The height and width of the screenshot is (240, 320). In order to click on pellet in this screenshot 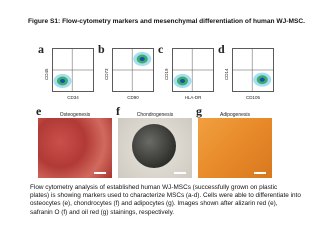, I will do `click(154, 146)`.